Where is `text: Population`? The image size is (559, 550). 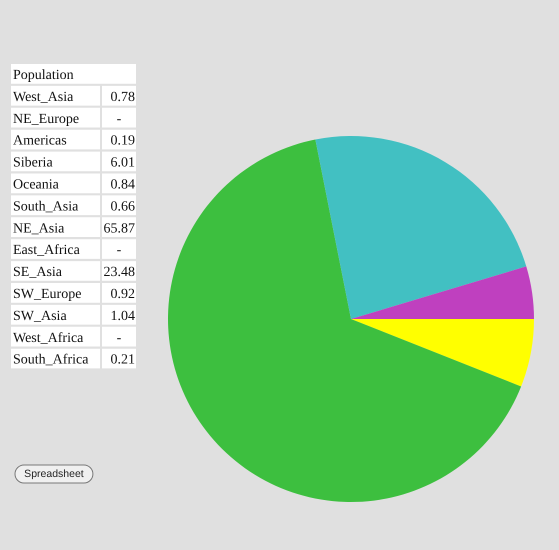
text: Population is located at coordinates (43, 75).